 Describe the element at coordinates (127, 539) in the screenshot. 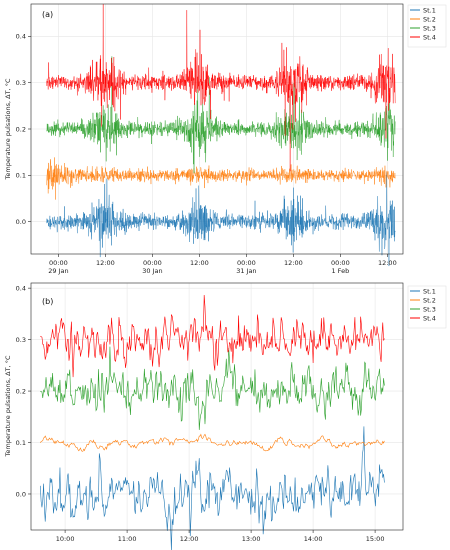

I see `x-tick-label: 11:00` at that location.